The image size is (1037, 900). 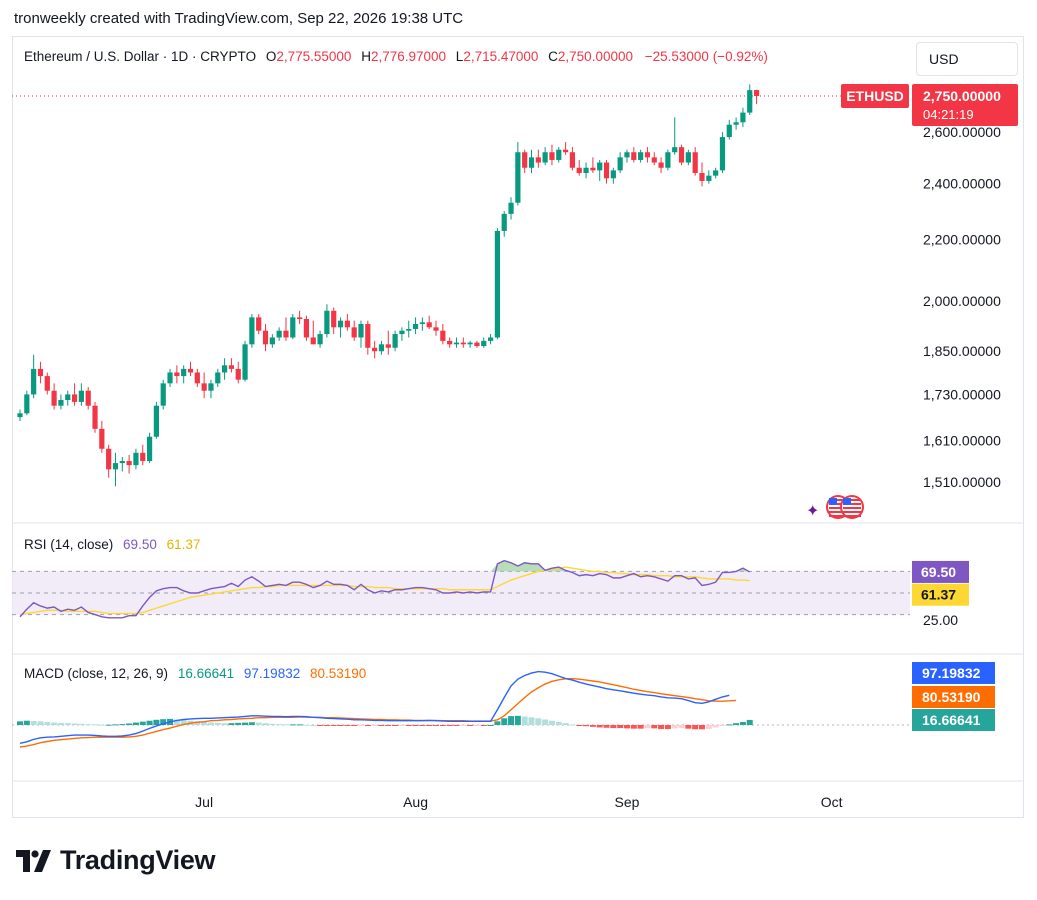 What do you see at coordinates (204, 802) in the screenshot?
I see `time-tick-label: Jul` at bounding box center [204, 802].